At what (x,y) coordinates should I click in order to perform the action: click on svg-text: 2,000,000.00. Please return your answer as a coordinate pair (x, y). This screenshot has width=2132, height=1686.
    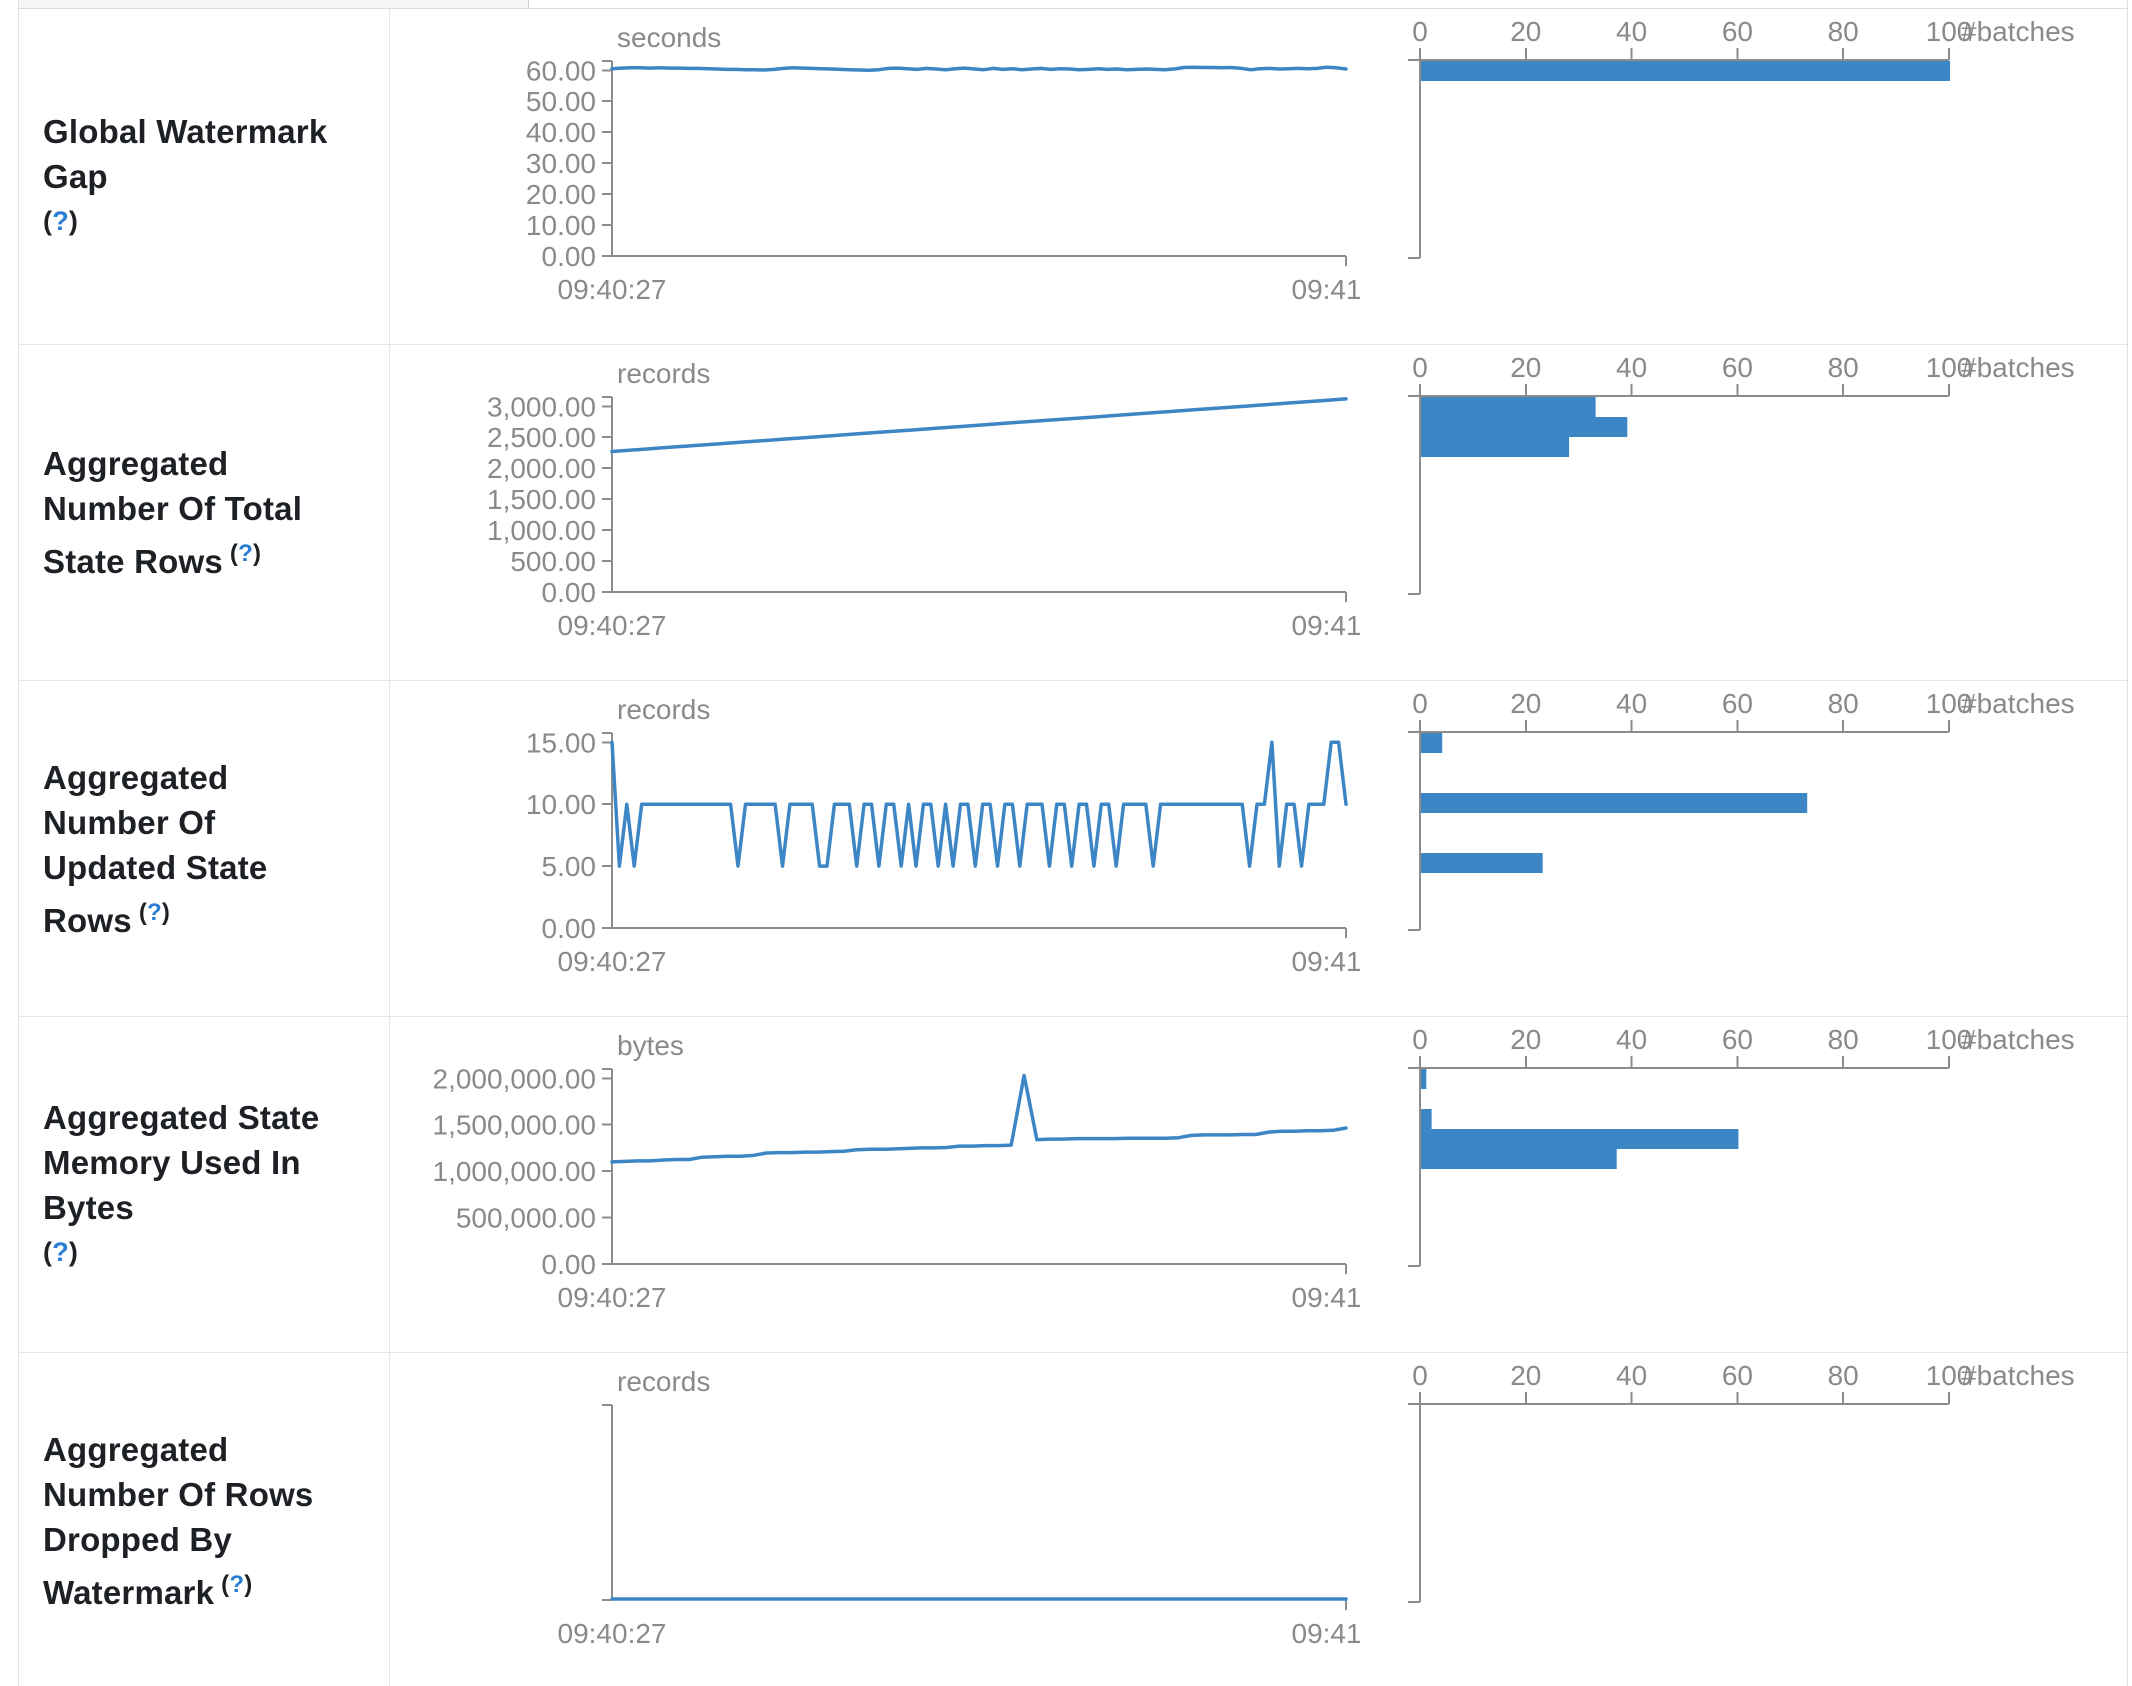
    Looking at the image, I should click on (515, 1078).